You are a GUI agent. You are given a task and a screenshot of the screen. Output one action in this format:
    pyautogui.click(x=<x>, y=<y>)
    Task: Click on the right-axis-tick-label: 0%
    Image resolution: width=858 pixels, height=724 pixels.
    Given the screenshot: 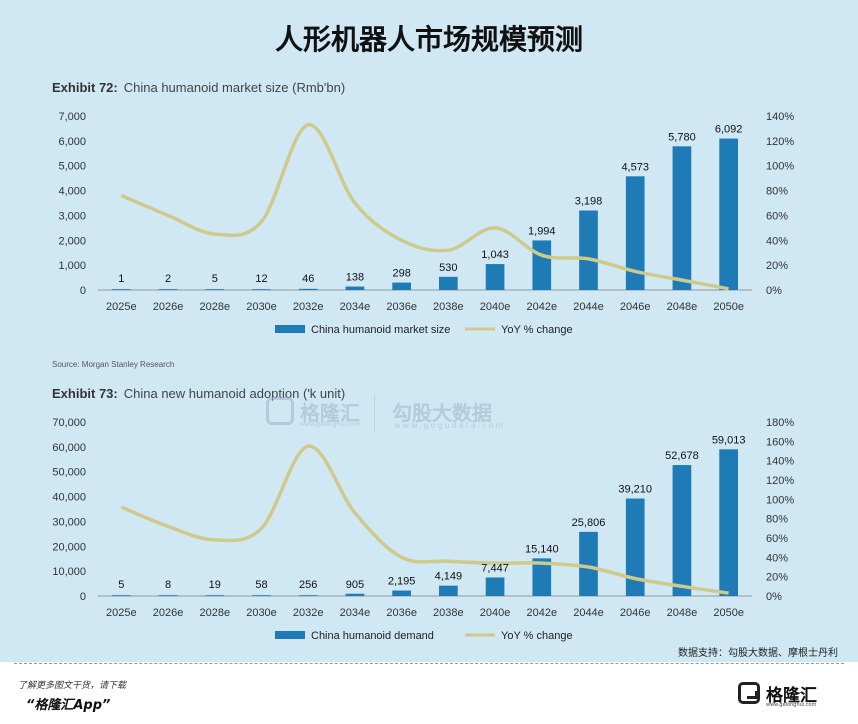 What is the action you would take?
    pyautogui.click(x=774, y=597)
    